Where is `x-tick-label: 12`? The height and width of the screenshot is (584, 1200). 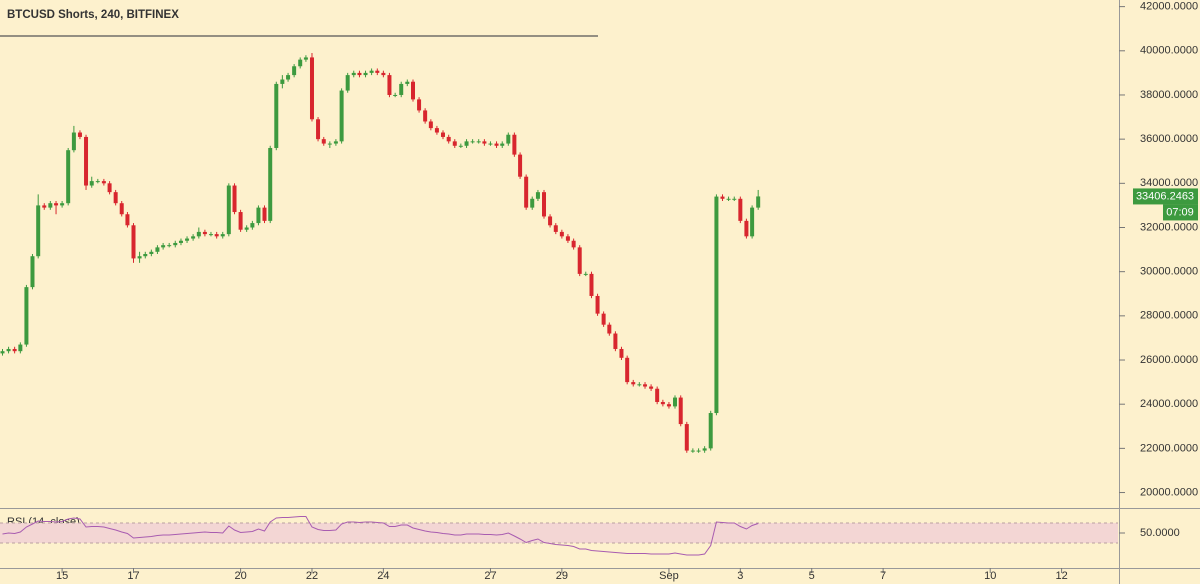 x-tick-label: 12 is located at coordinates (1061, 576).